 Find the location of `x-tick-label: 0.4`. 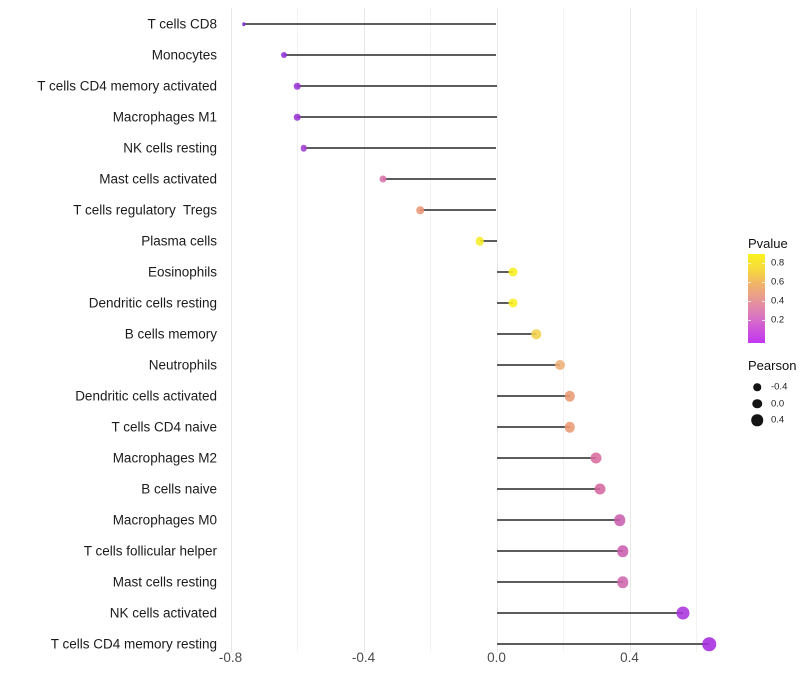

x-tick-label: 0.4 is located at coordinates (629, 657).